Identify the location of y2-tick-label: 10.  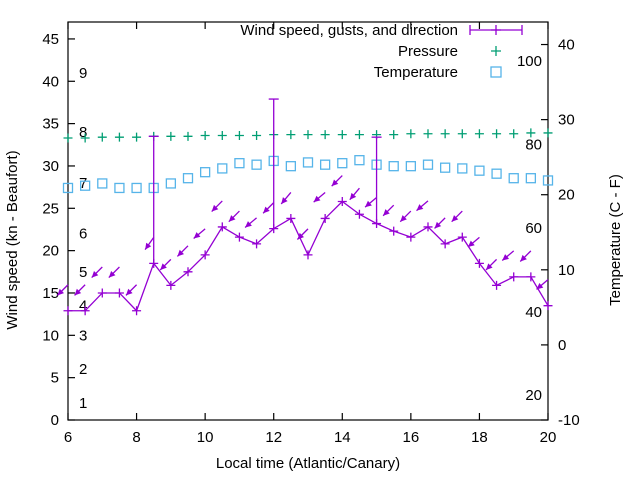
(566, 270).